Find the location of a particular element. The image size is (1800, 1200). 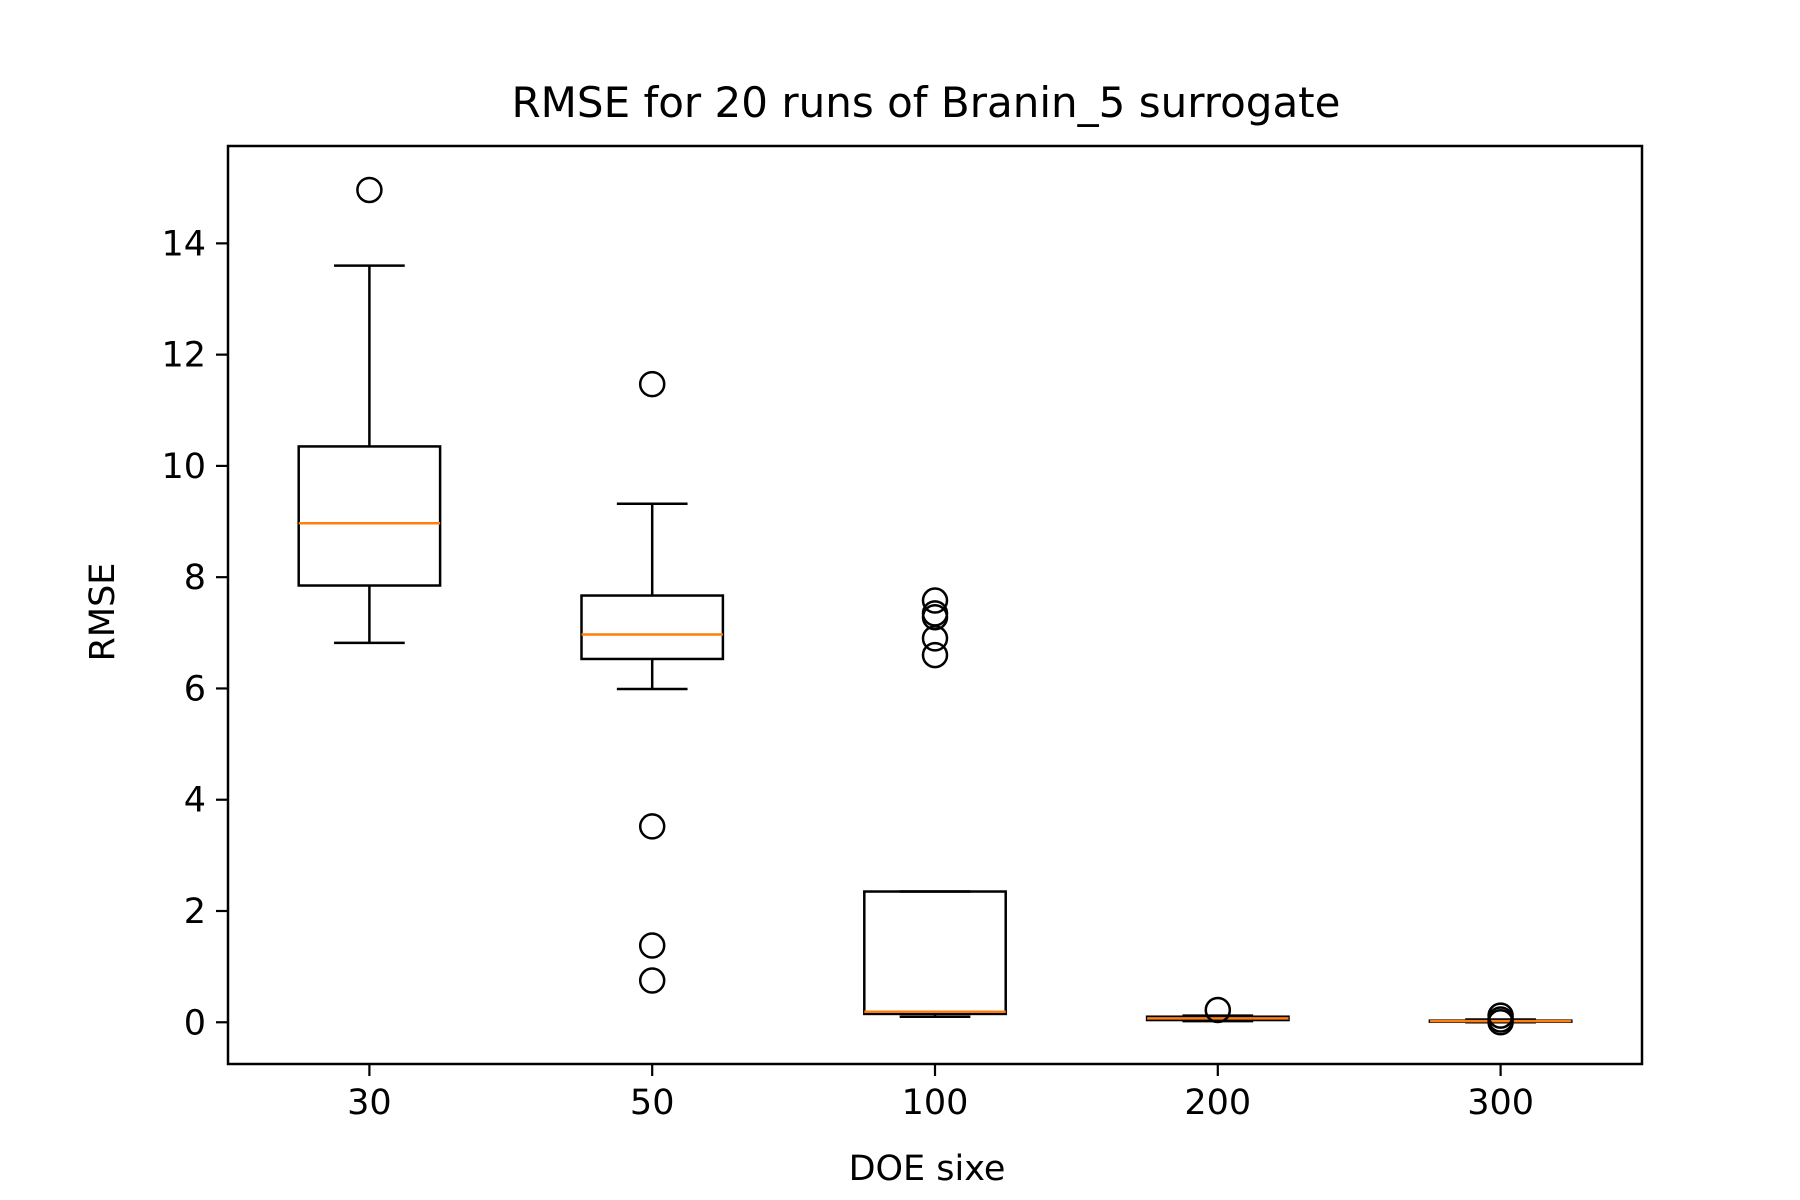

x-tick-label: 50 is located at coordinates (652, 1103).